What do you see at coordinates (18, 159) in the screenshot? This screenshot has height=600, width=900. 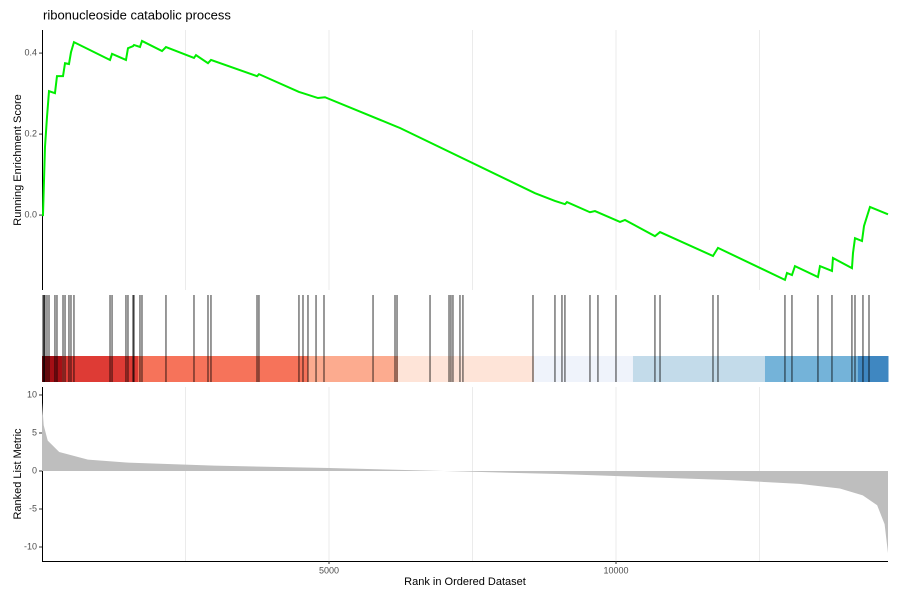 I see `y-axis-title: Running Enrichment Score` at bounding box center [18, 159].